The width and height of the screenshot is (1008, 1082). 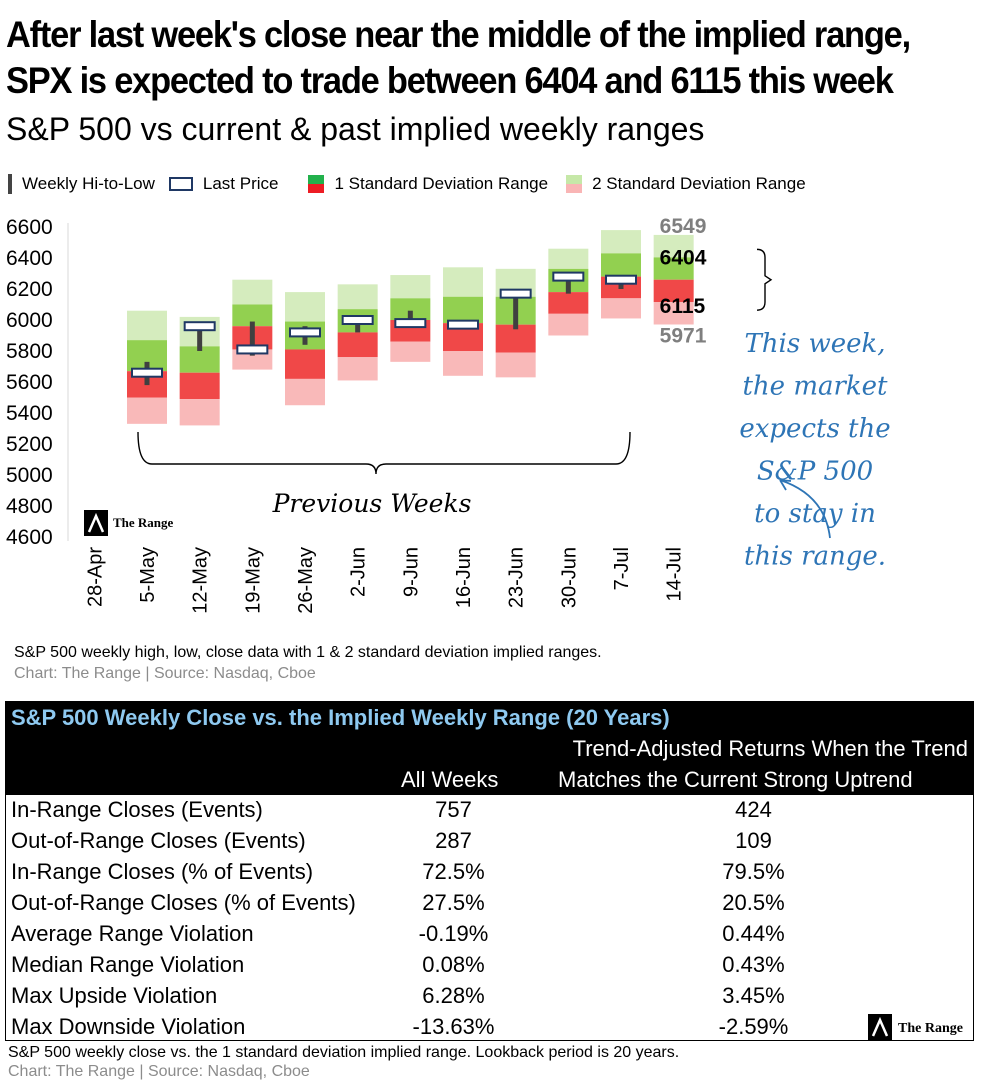 I want to click on table-row-label: Out-of-Range Closes (% of Events), so click(x=183, y=902).